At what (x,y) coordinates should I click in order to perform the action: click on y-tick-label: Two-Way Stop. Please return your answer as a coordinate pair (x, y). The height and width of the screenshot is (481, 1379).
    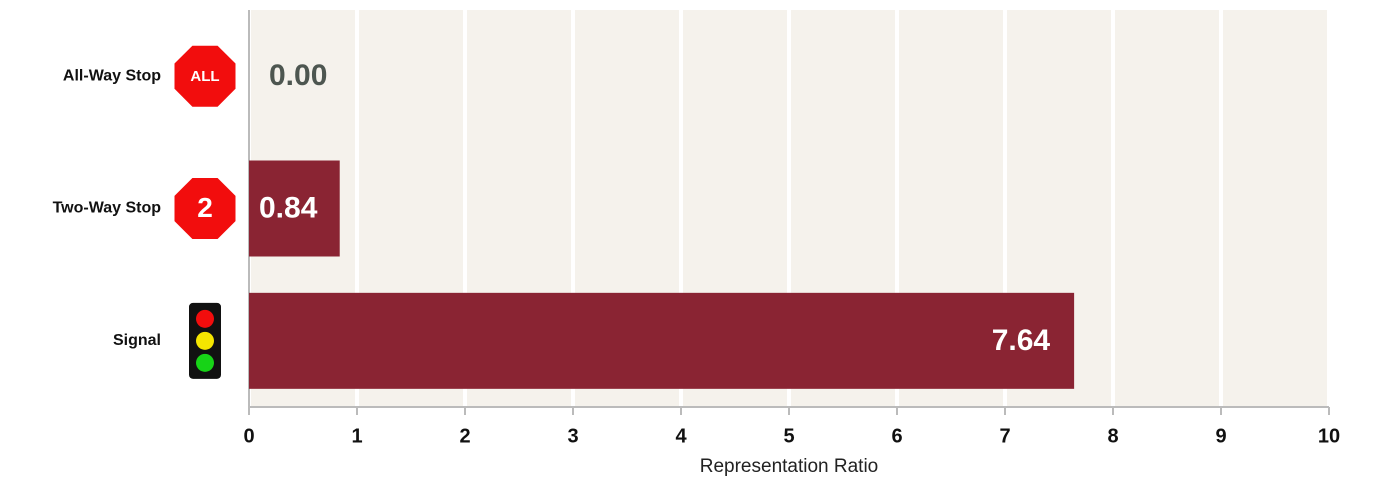
    Looking at the image, I should click on (107, 208).